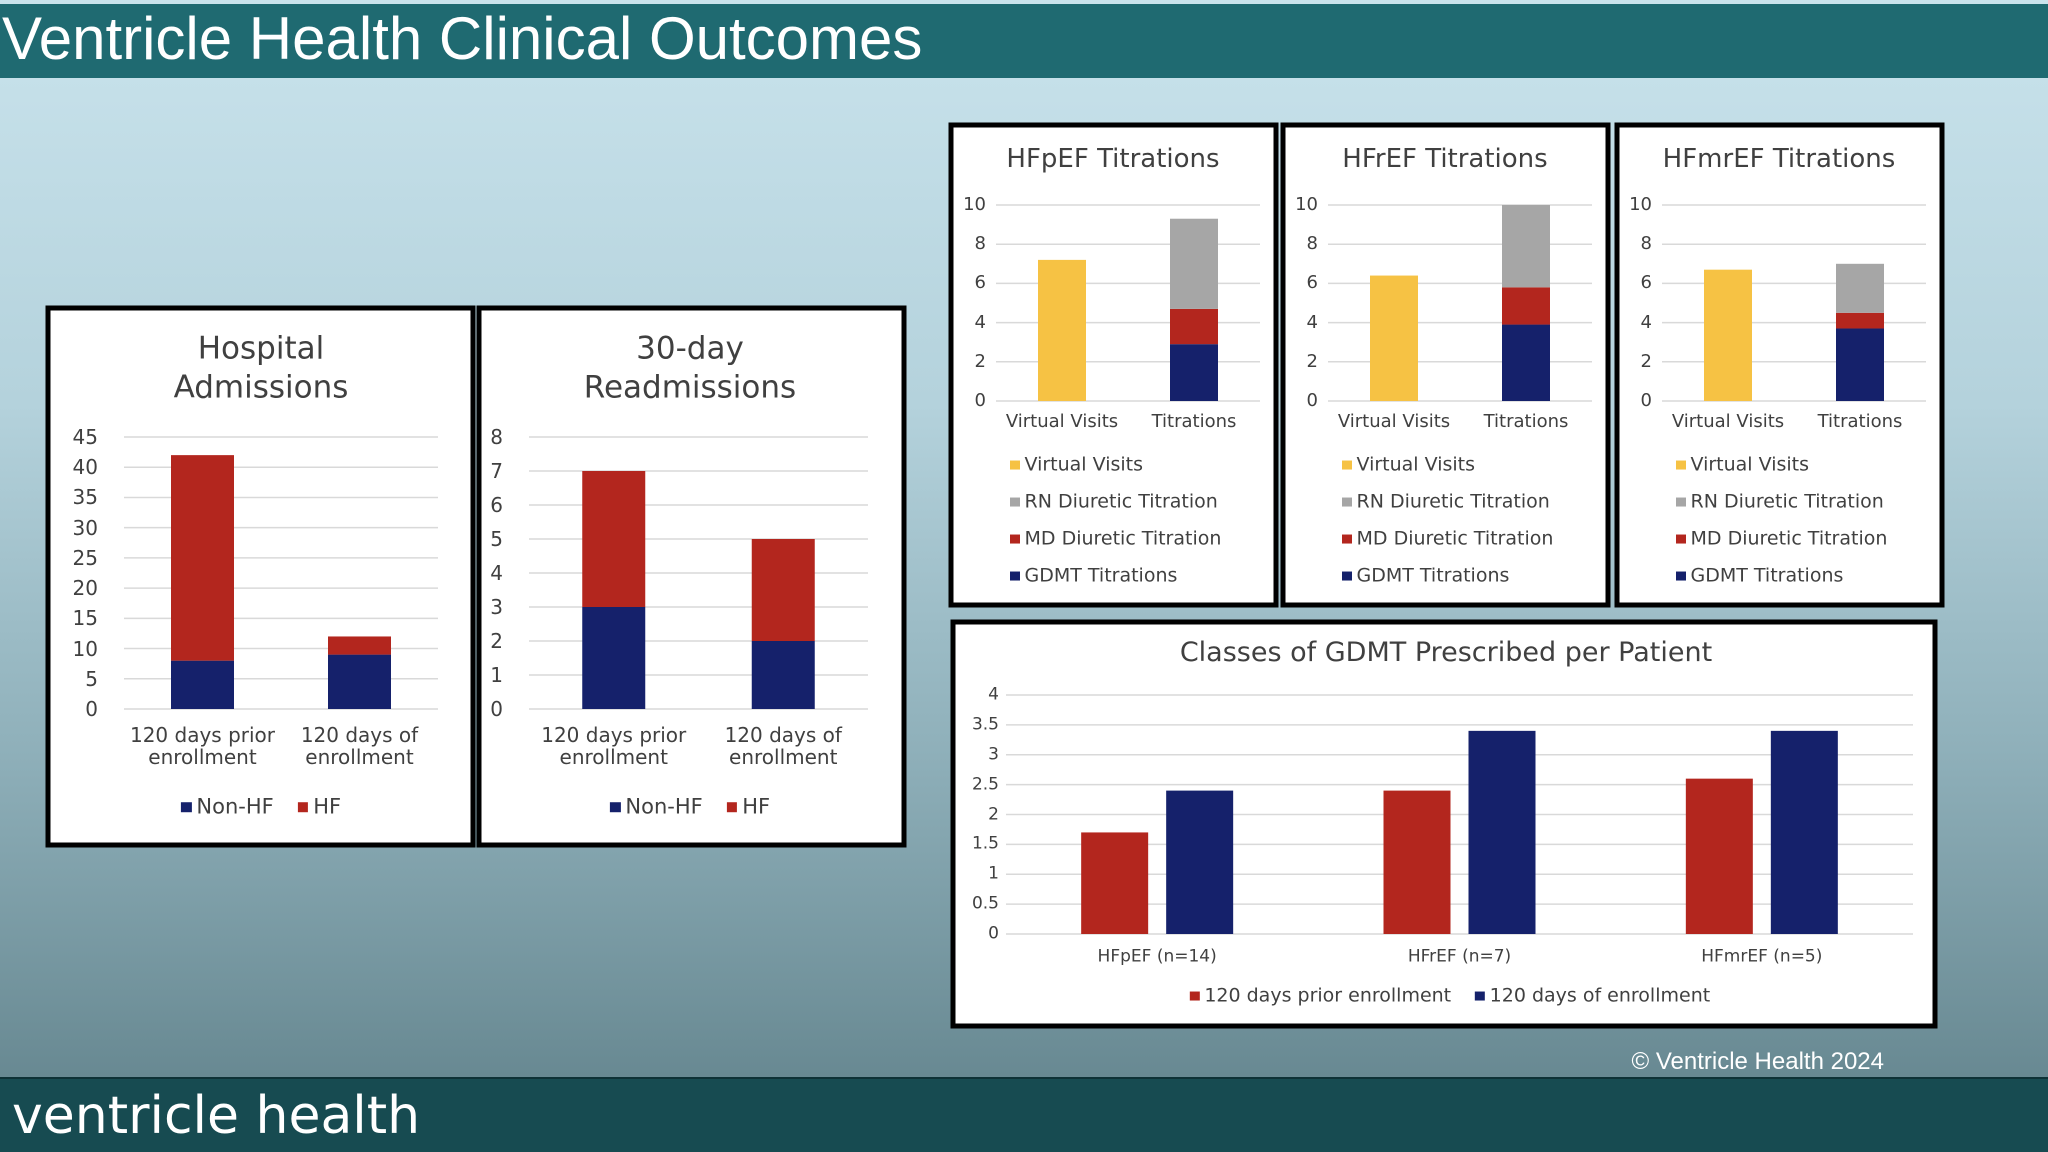  Describe the element at coordinates (985, 784) in the screenshot. I see `y-tick-label: 2.5` at that location.